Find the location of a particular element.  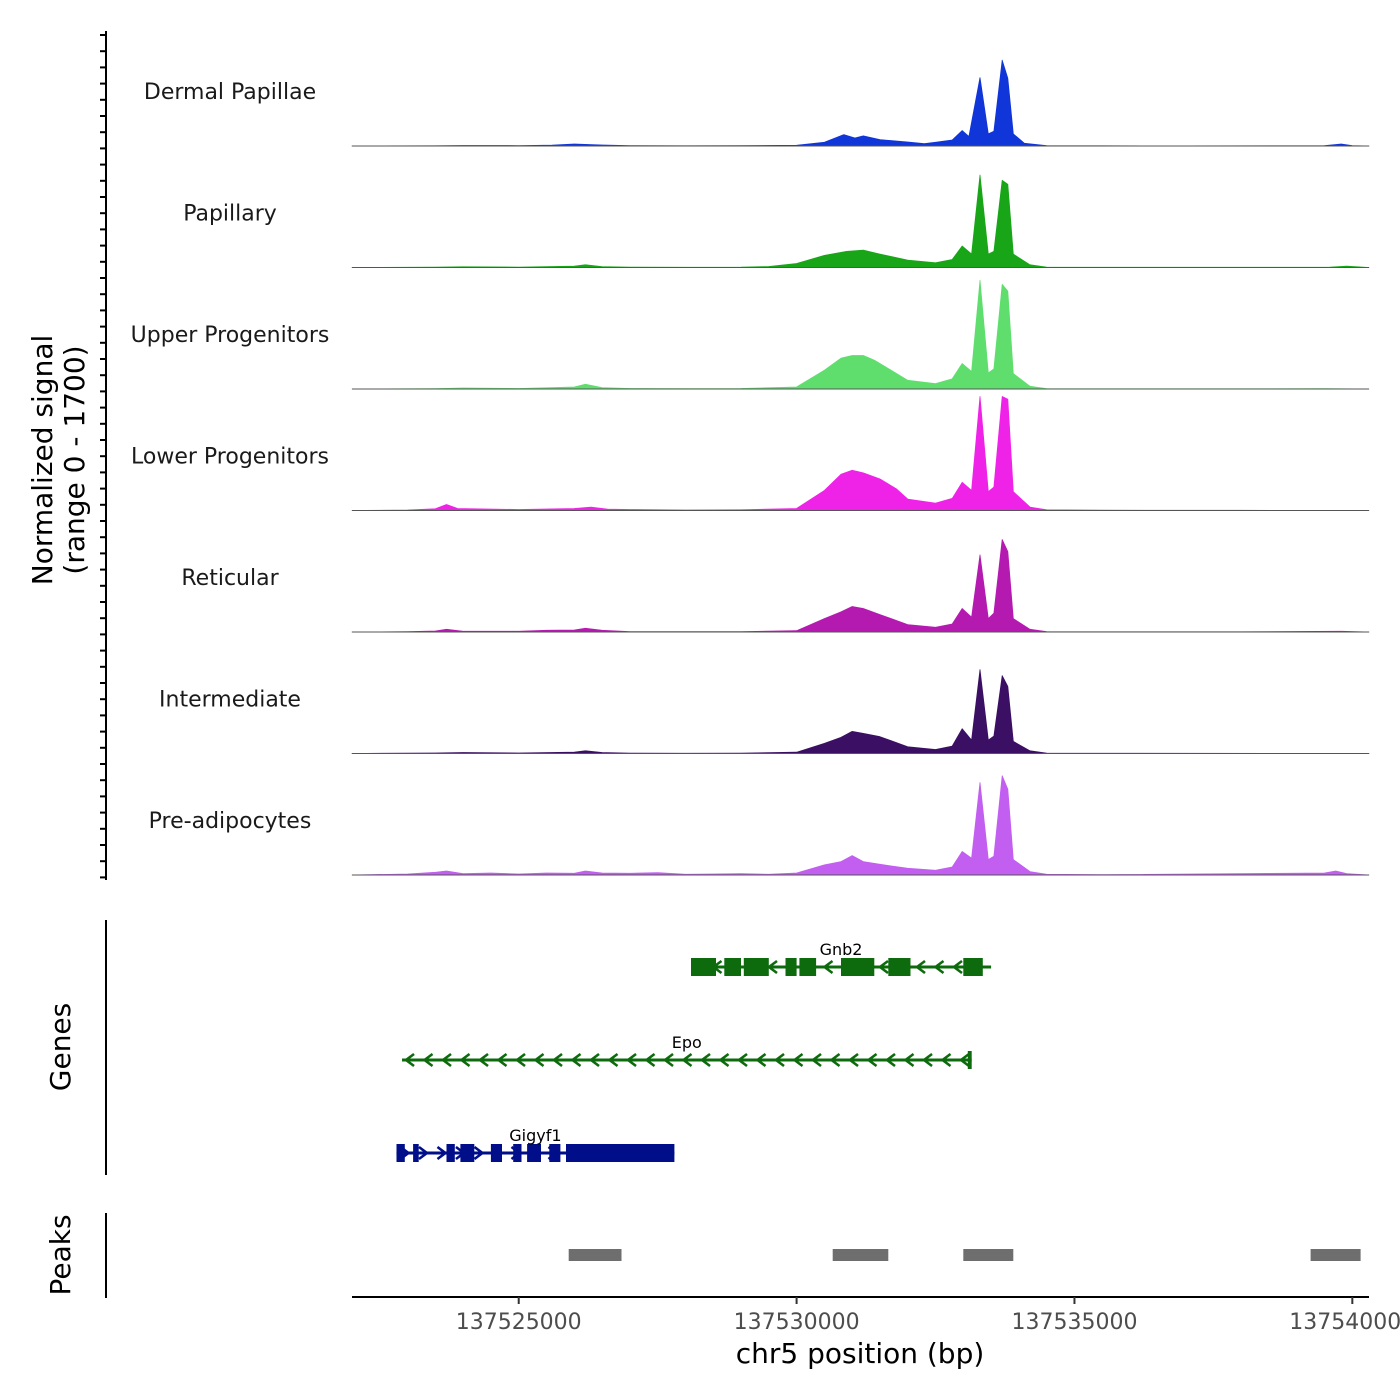

peak-track is located at coordinates (964, 1255).